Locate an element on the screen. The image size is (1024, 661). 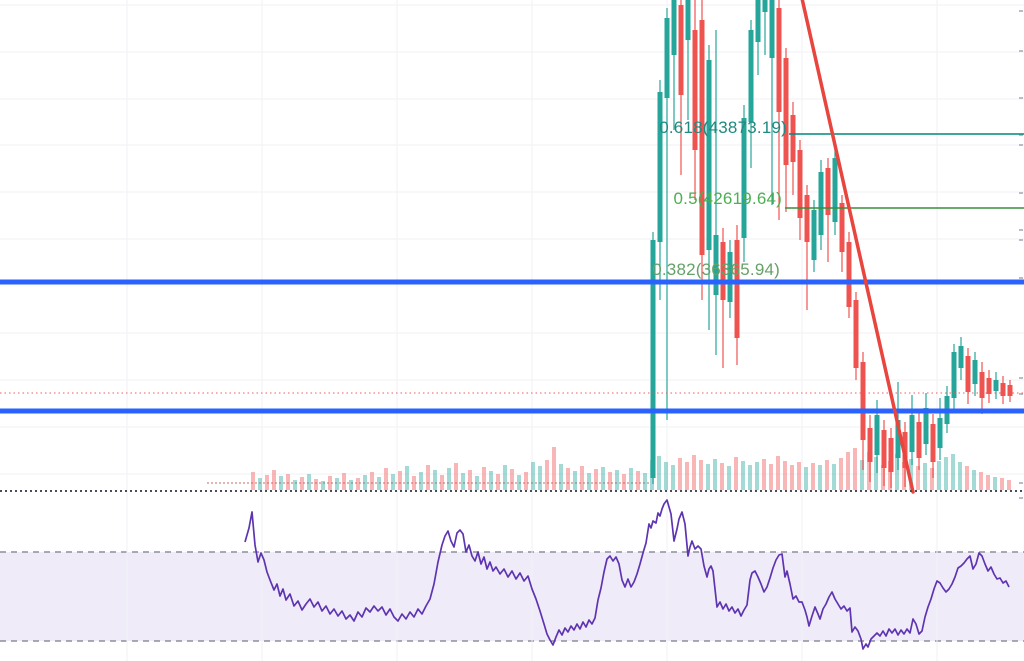
axis-tick-remnants is located at coordinates (1021, 254).